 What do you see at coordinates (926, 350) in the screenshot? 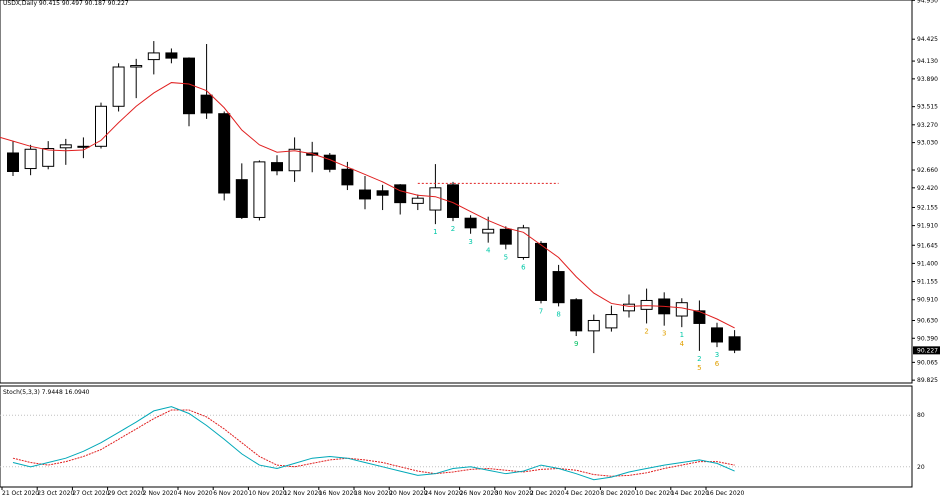
I see `current-price-box` at bounding box center [926, 350].